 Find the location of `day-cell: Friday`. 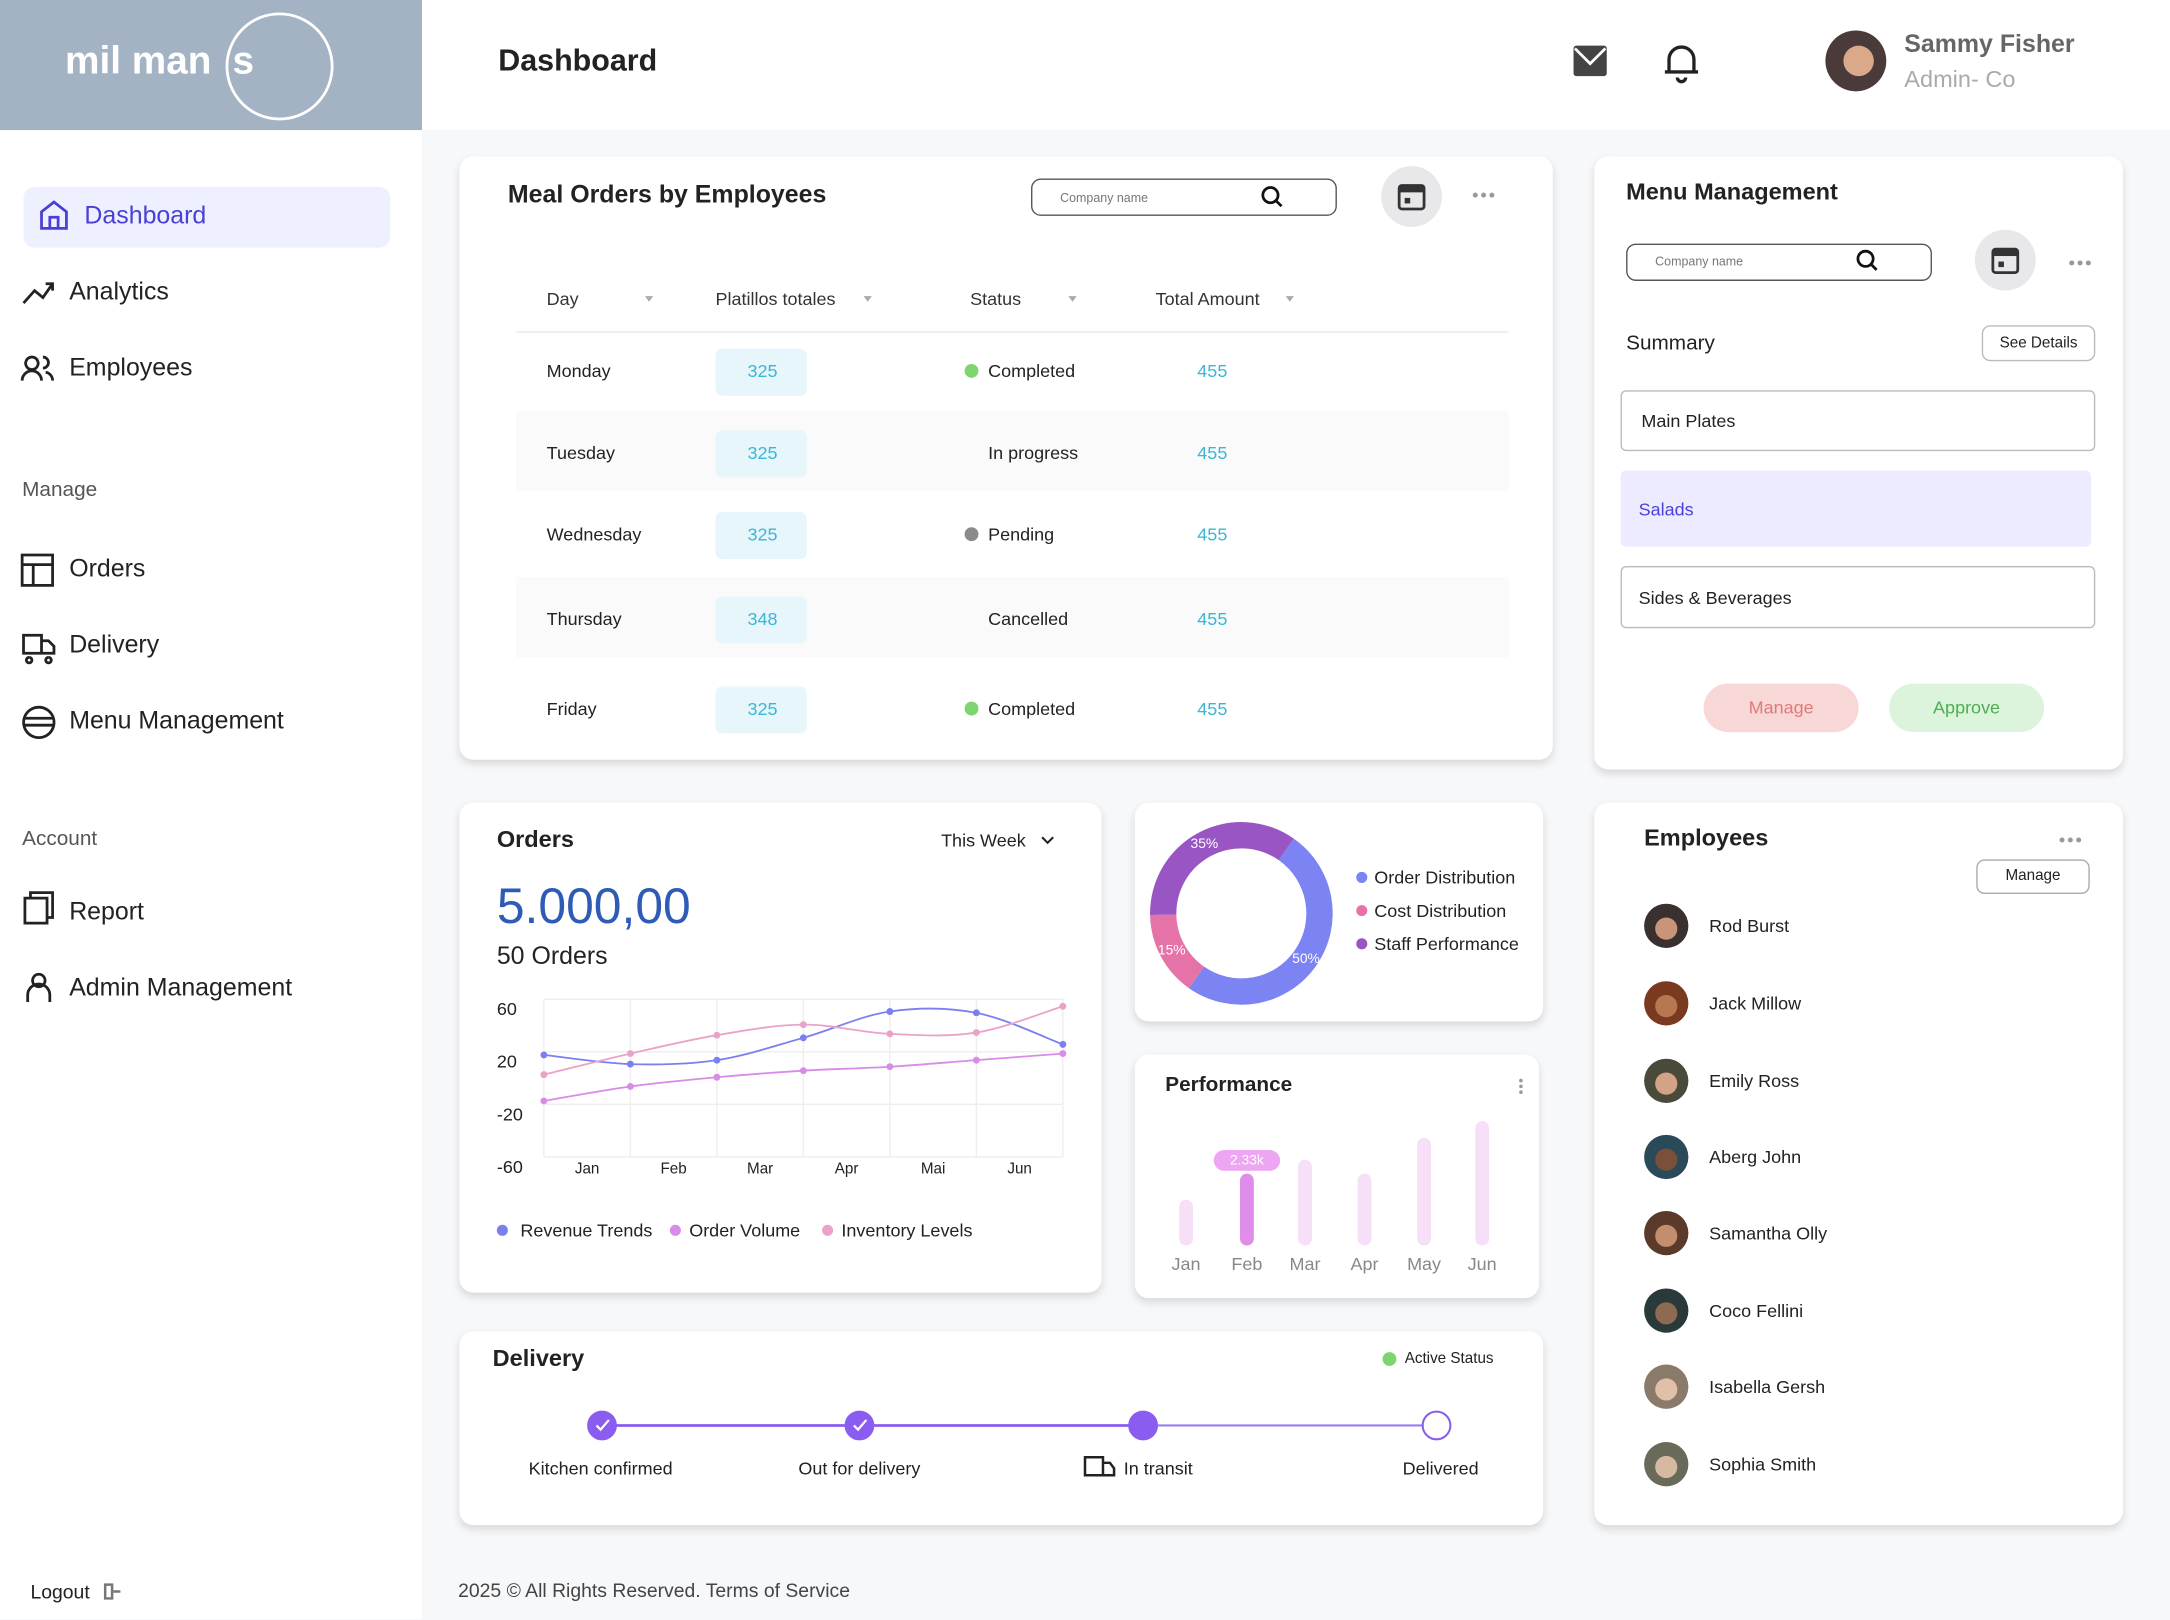

day-cell: Friday is located at coordinates (571, 708).